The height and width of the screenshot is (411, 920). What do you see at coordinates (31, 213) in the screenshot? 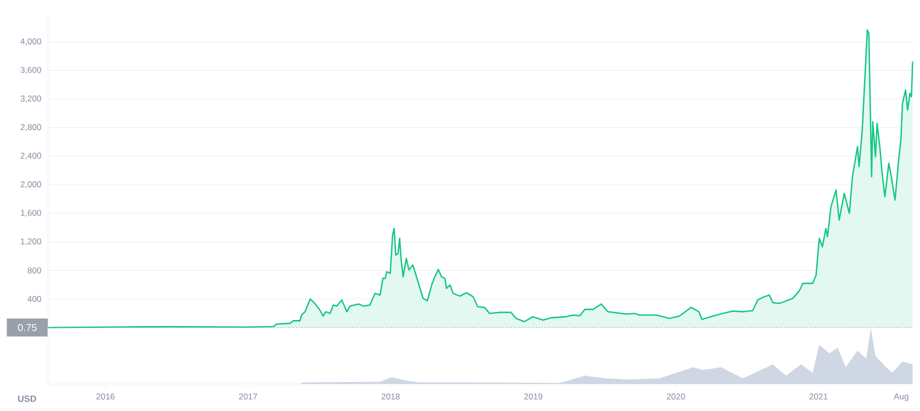
I see `y-tick-label: 1,600` at bounding box center [31, 213].